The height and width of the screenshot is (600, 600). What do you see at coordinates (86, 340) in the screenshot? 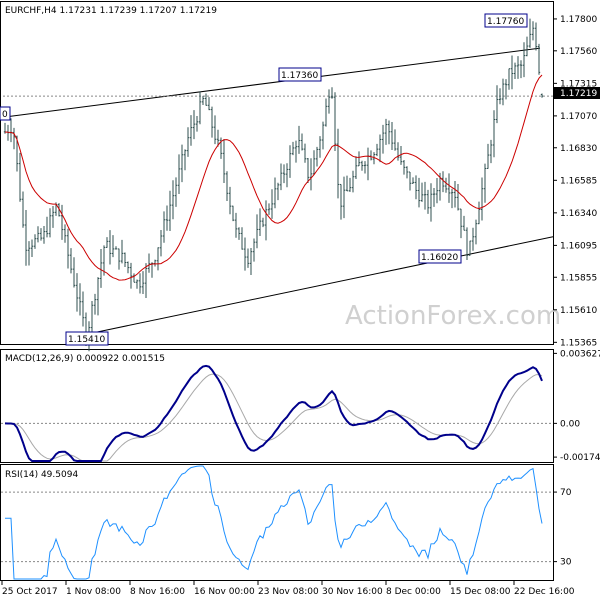
I see `svg-text: 1.15410` at bounding box center [86, 340].